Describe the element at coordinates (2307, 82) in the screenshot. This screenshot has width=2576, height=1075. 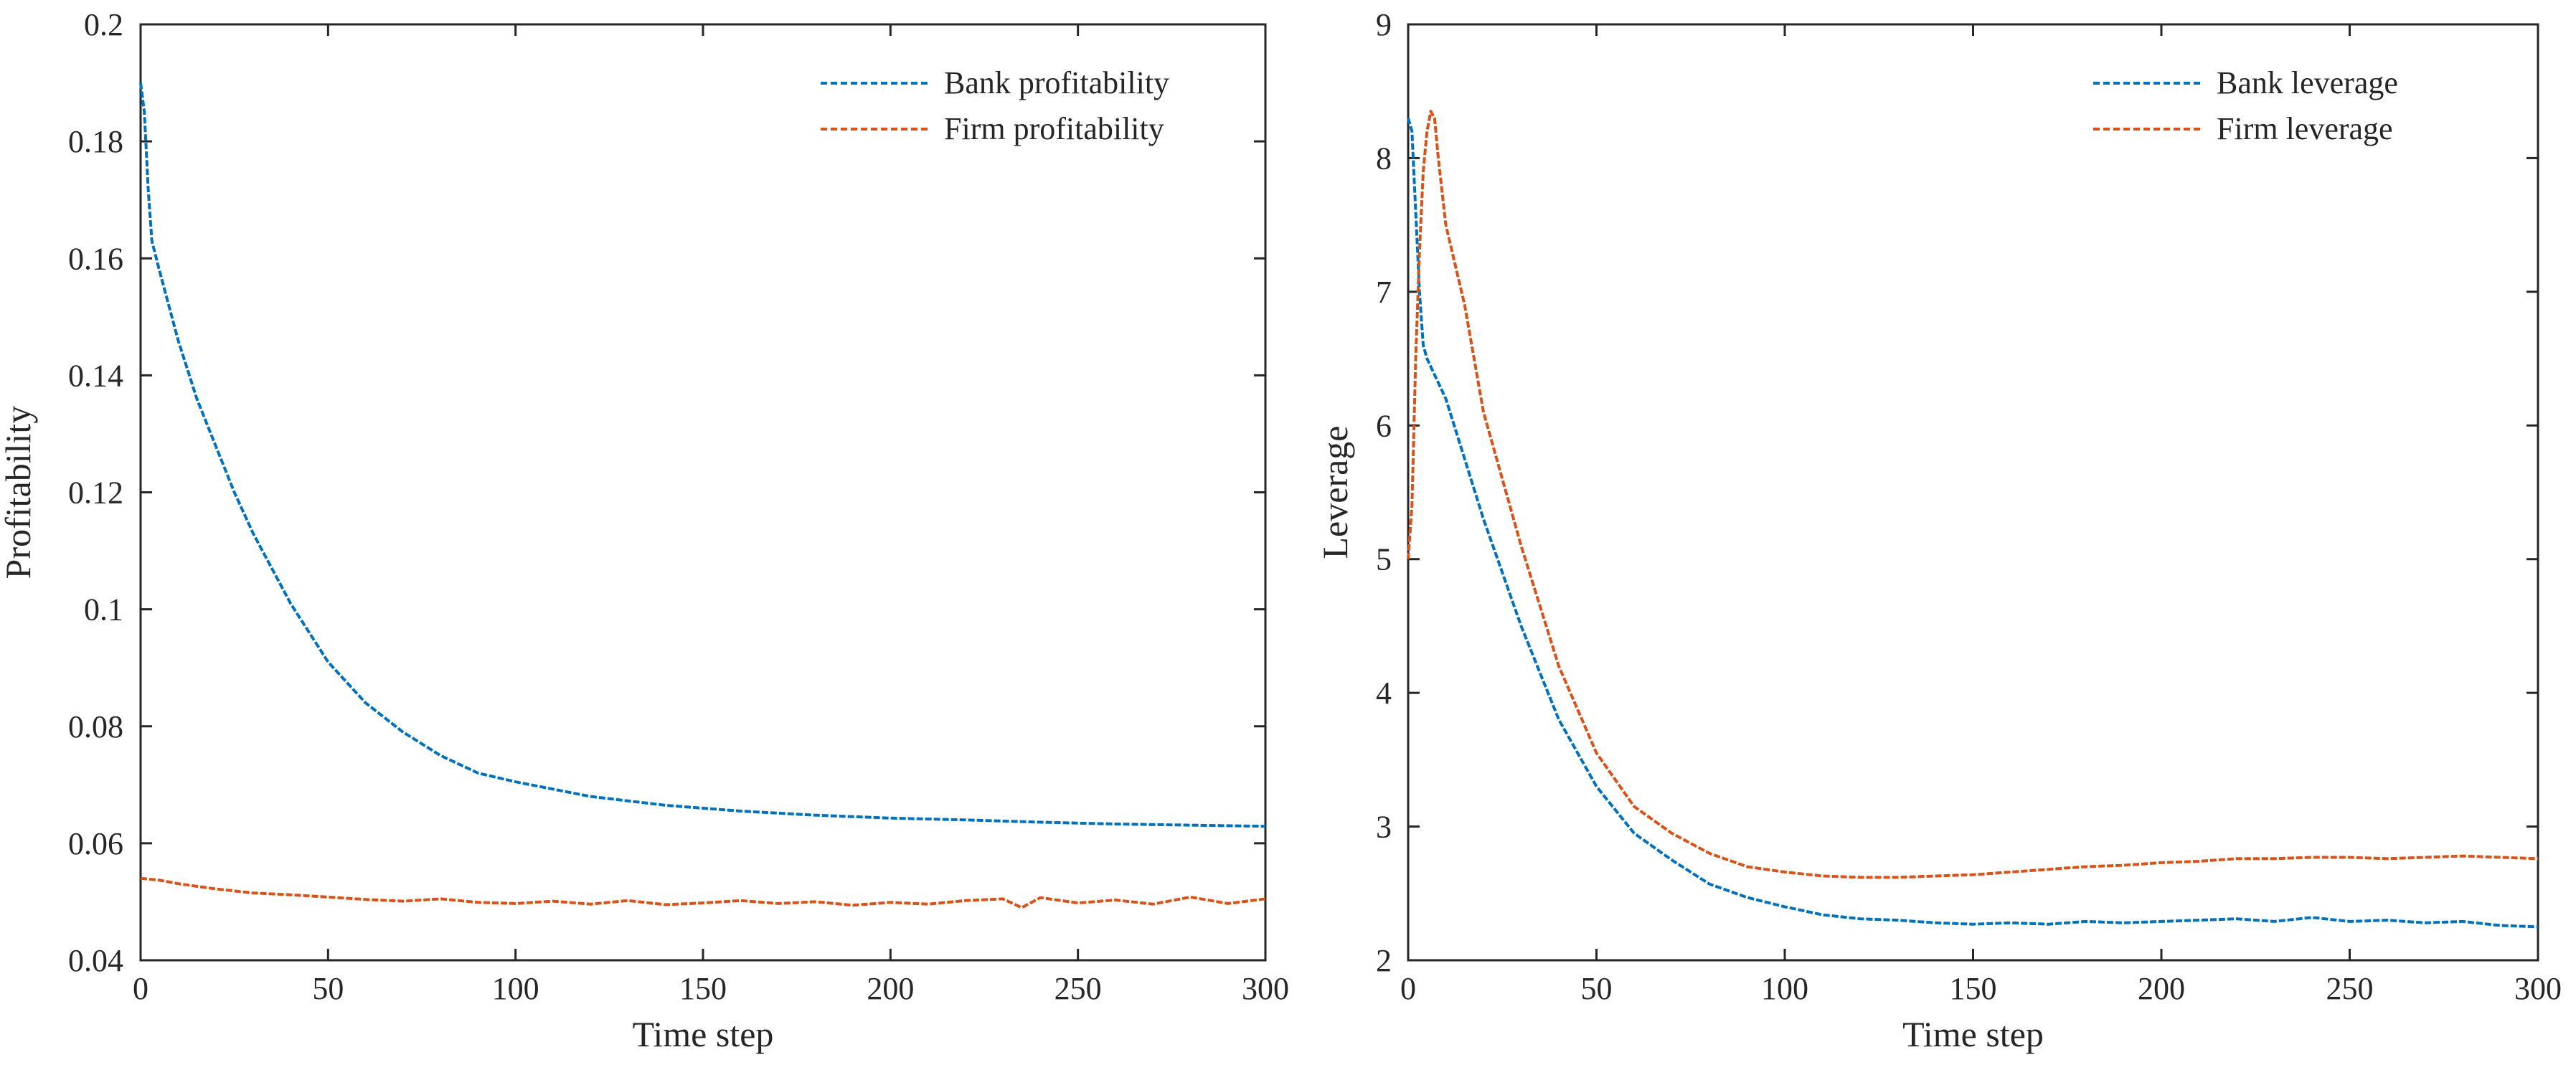
I see `legend-label-bank-leverage: Bank leverage` at that location.